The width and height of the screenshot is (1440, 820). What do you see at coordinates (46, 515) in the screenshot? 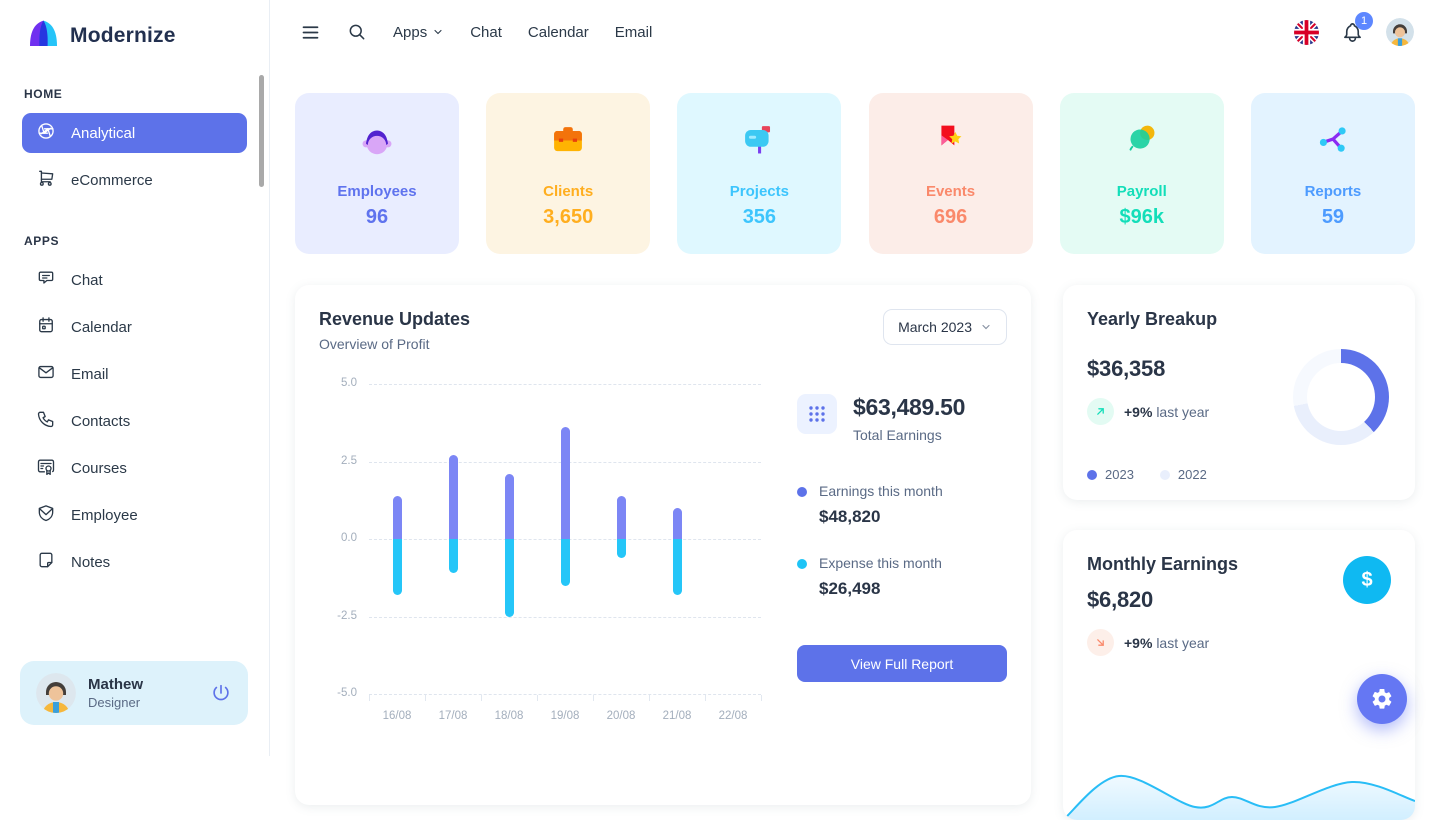
I see `shield-icon` at bounding box center [46, 515].